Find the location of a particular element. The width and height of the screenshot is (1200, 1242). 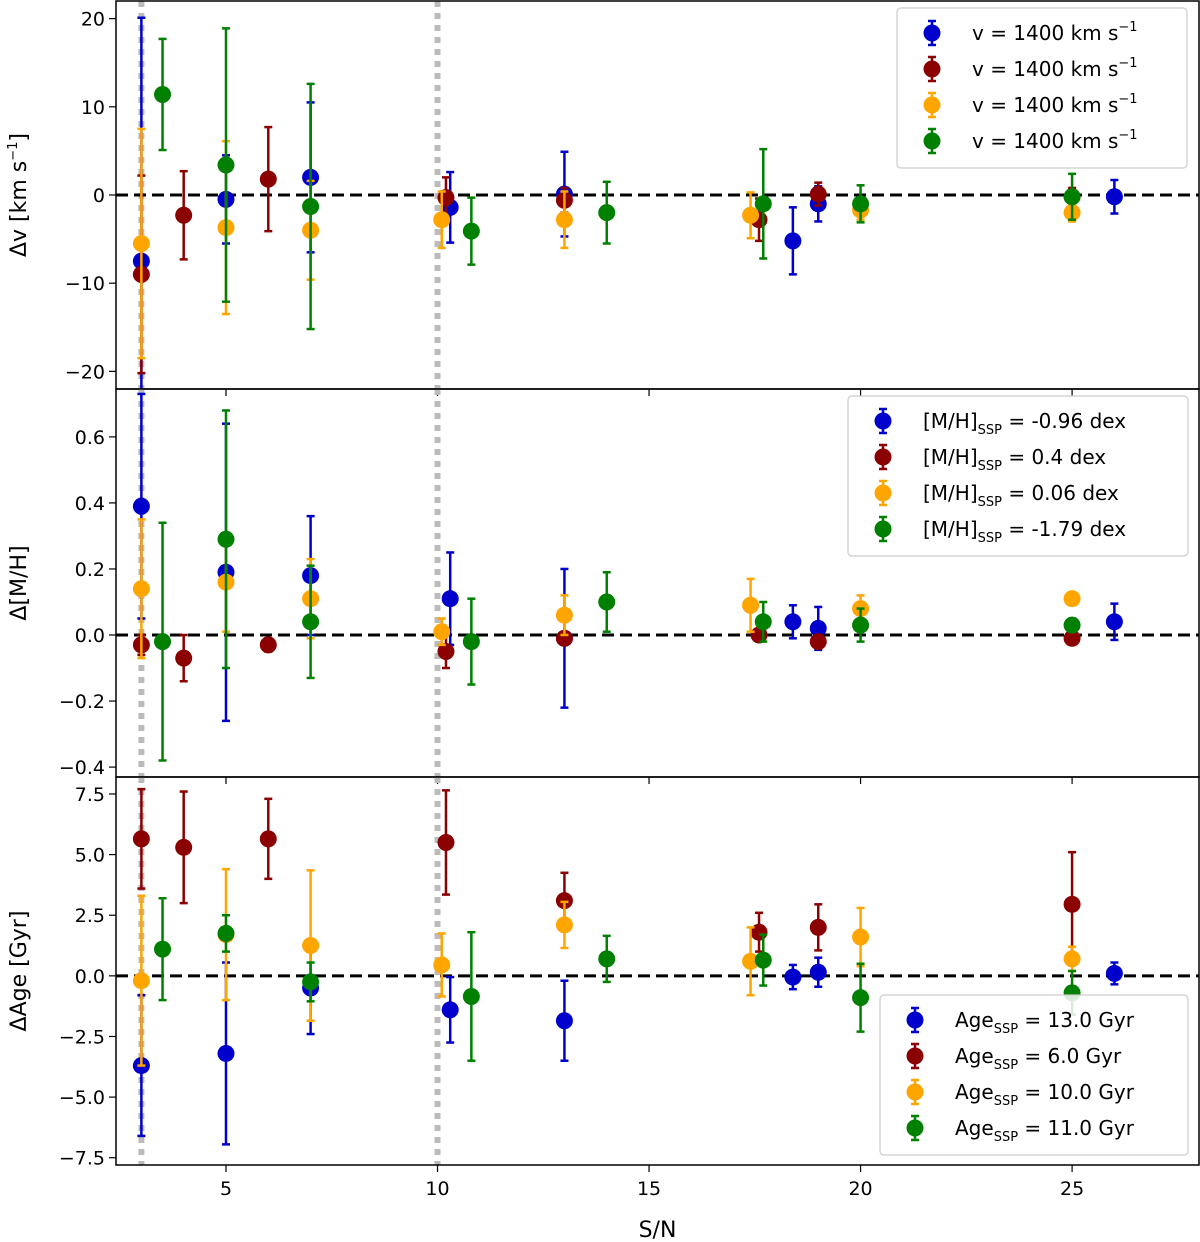

x-tick-label: 5 is located at coordinates (226, 1189).